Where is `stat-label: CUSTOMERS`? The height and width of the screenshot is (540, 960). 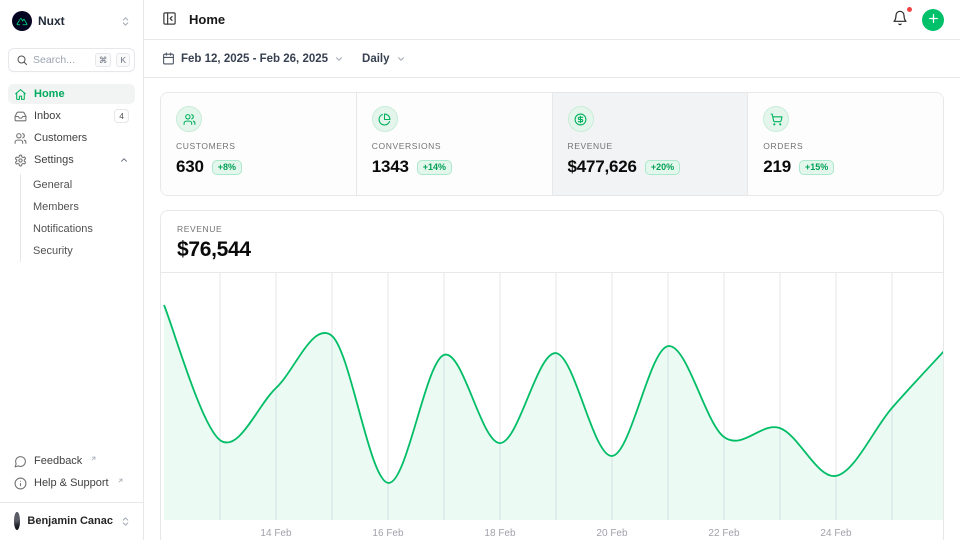 stat-label: CUSTOMERS is located at coordinates (206, 146).